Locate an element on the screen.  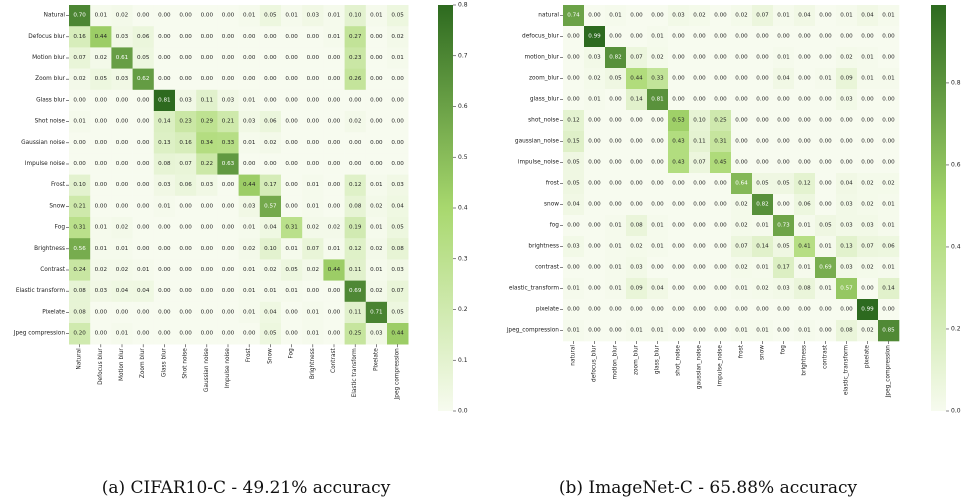
cell-value-label: 0.09 is located at coordinates (636, 289).